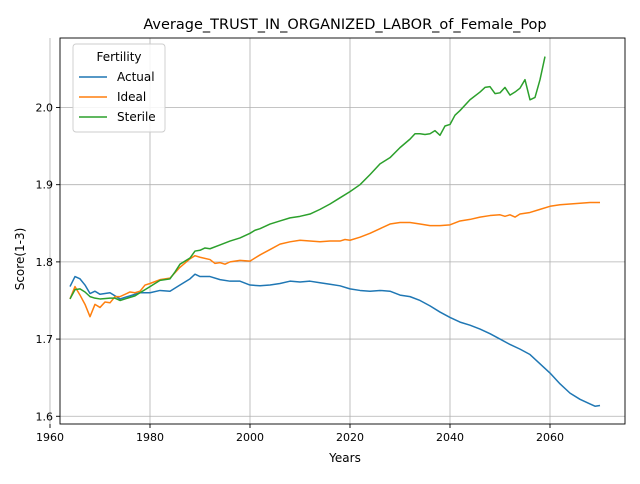 The image size is (640, 484). I want to click on x-tick-label: 2060, so click(550, 437).